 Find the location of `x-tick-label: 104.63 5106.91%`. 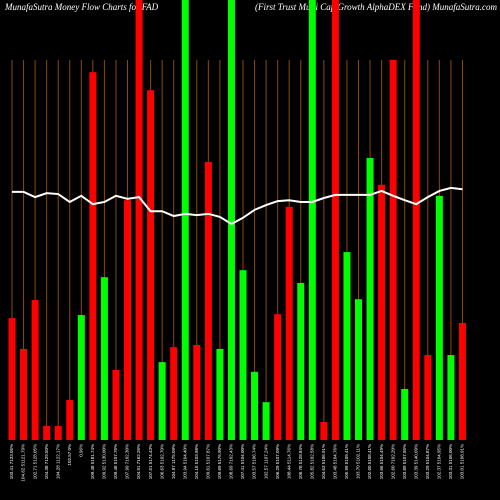

x-tick-label: 104.63 5106.91% is located at coordinates (323, 461).